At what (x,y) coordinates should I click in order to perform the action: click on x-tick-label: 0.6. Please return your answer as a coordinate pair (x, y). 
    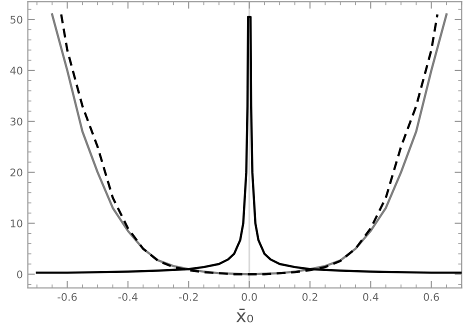
    Looking at the image, I should click on (431, 297).